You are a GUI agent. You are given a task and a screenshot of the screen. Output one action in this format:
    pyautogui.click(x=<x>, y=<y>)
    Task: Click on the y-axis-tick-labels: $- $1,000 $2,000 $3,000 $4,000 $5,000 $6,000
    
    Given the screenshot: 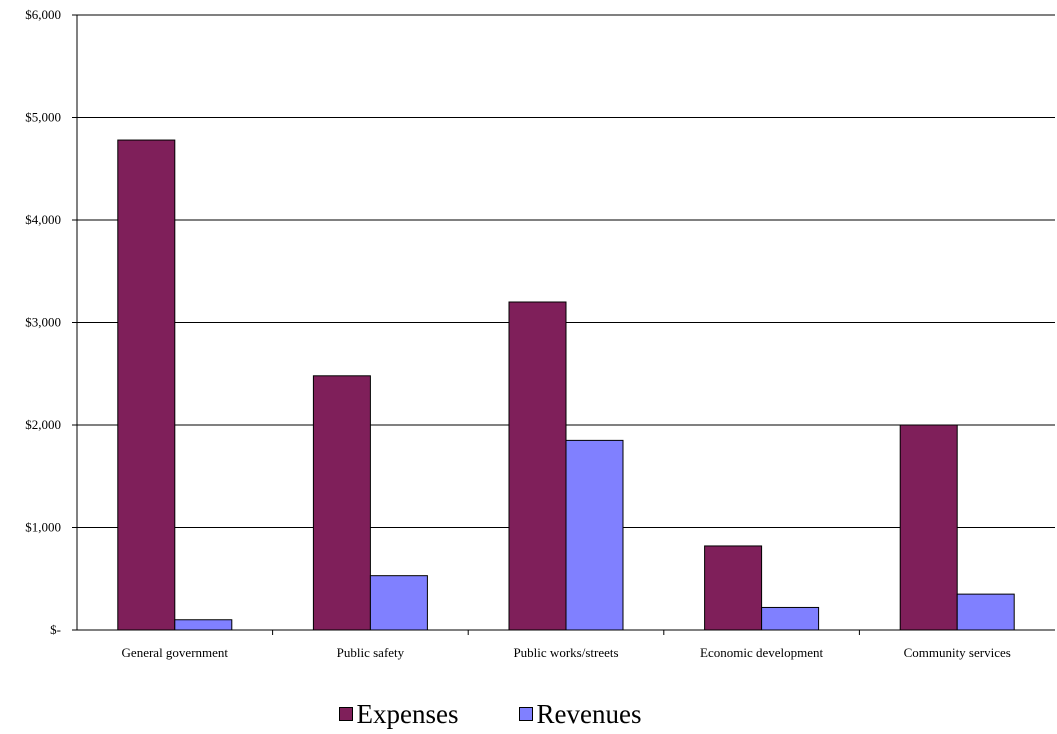 What is the action you would take?
    pyautogui.click(x=43, y=322)
    